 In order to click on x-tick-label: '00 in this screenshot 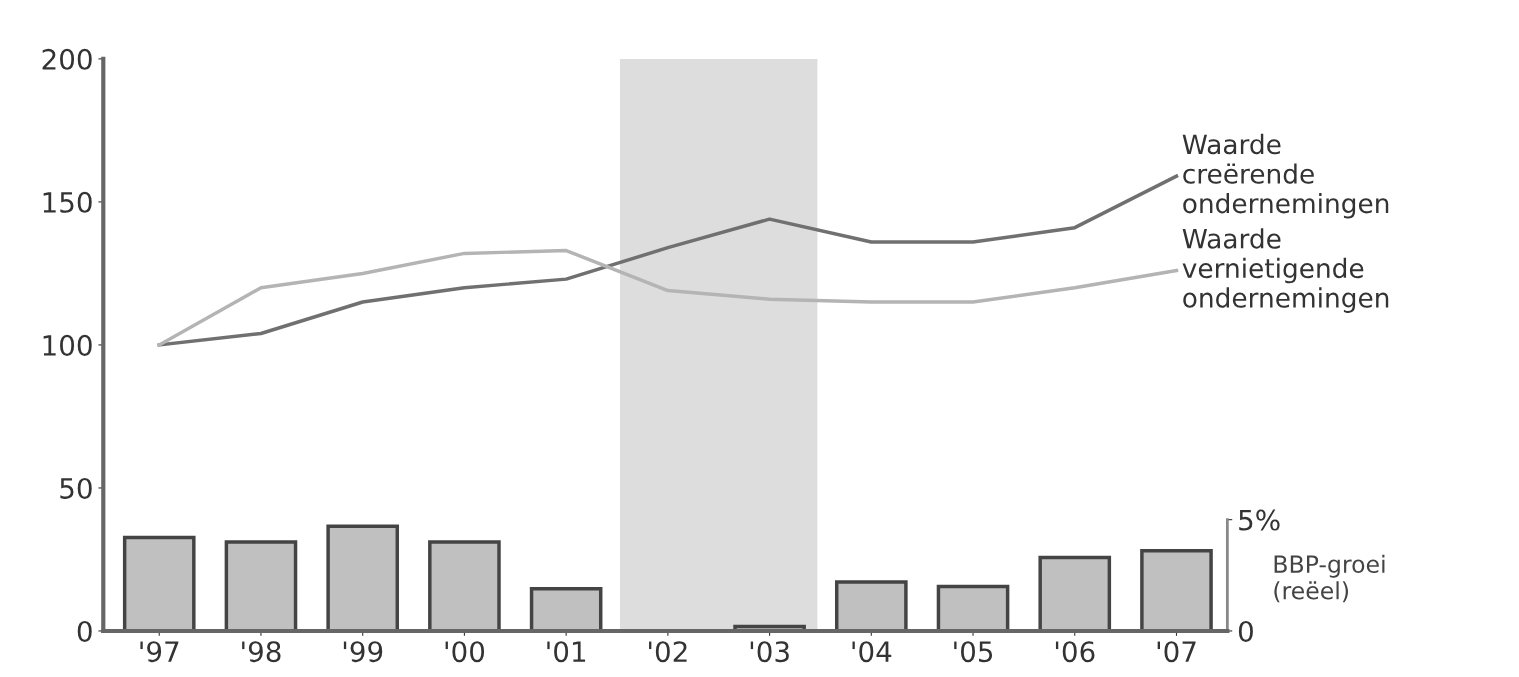, I will do `click(465, 652)`.